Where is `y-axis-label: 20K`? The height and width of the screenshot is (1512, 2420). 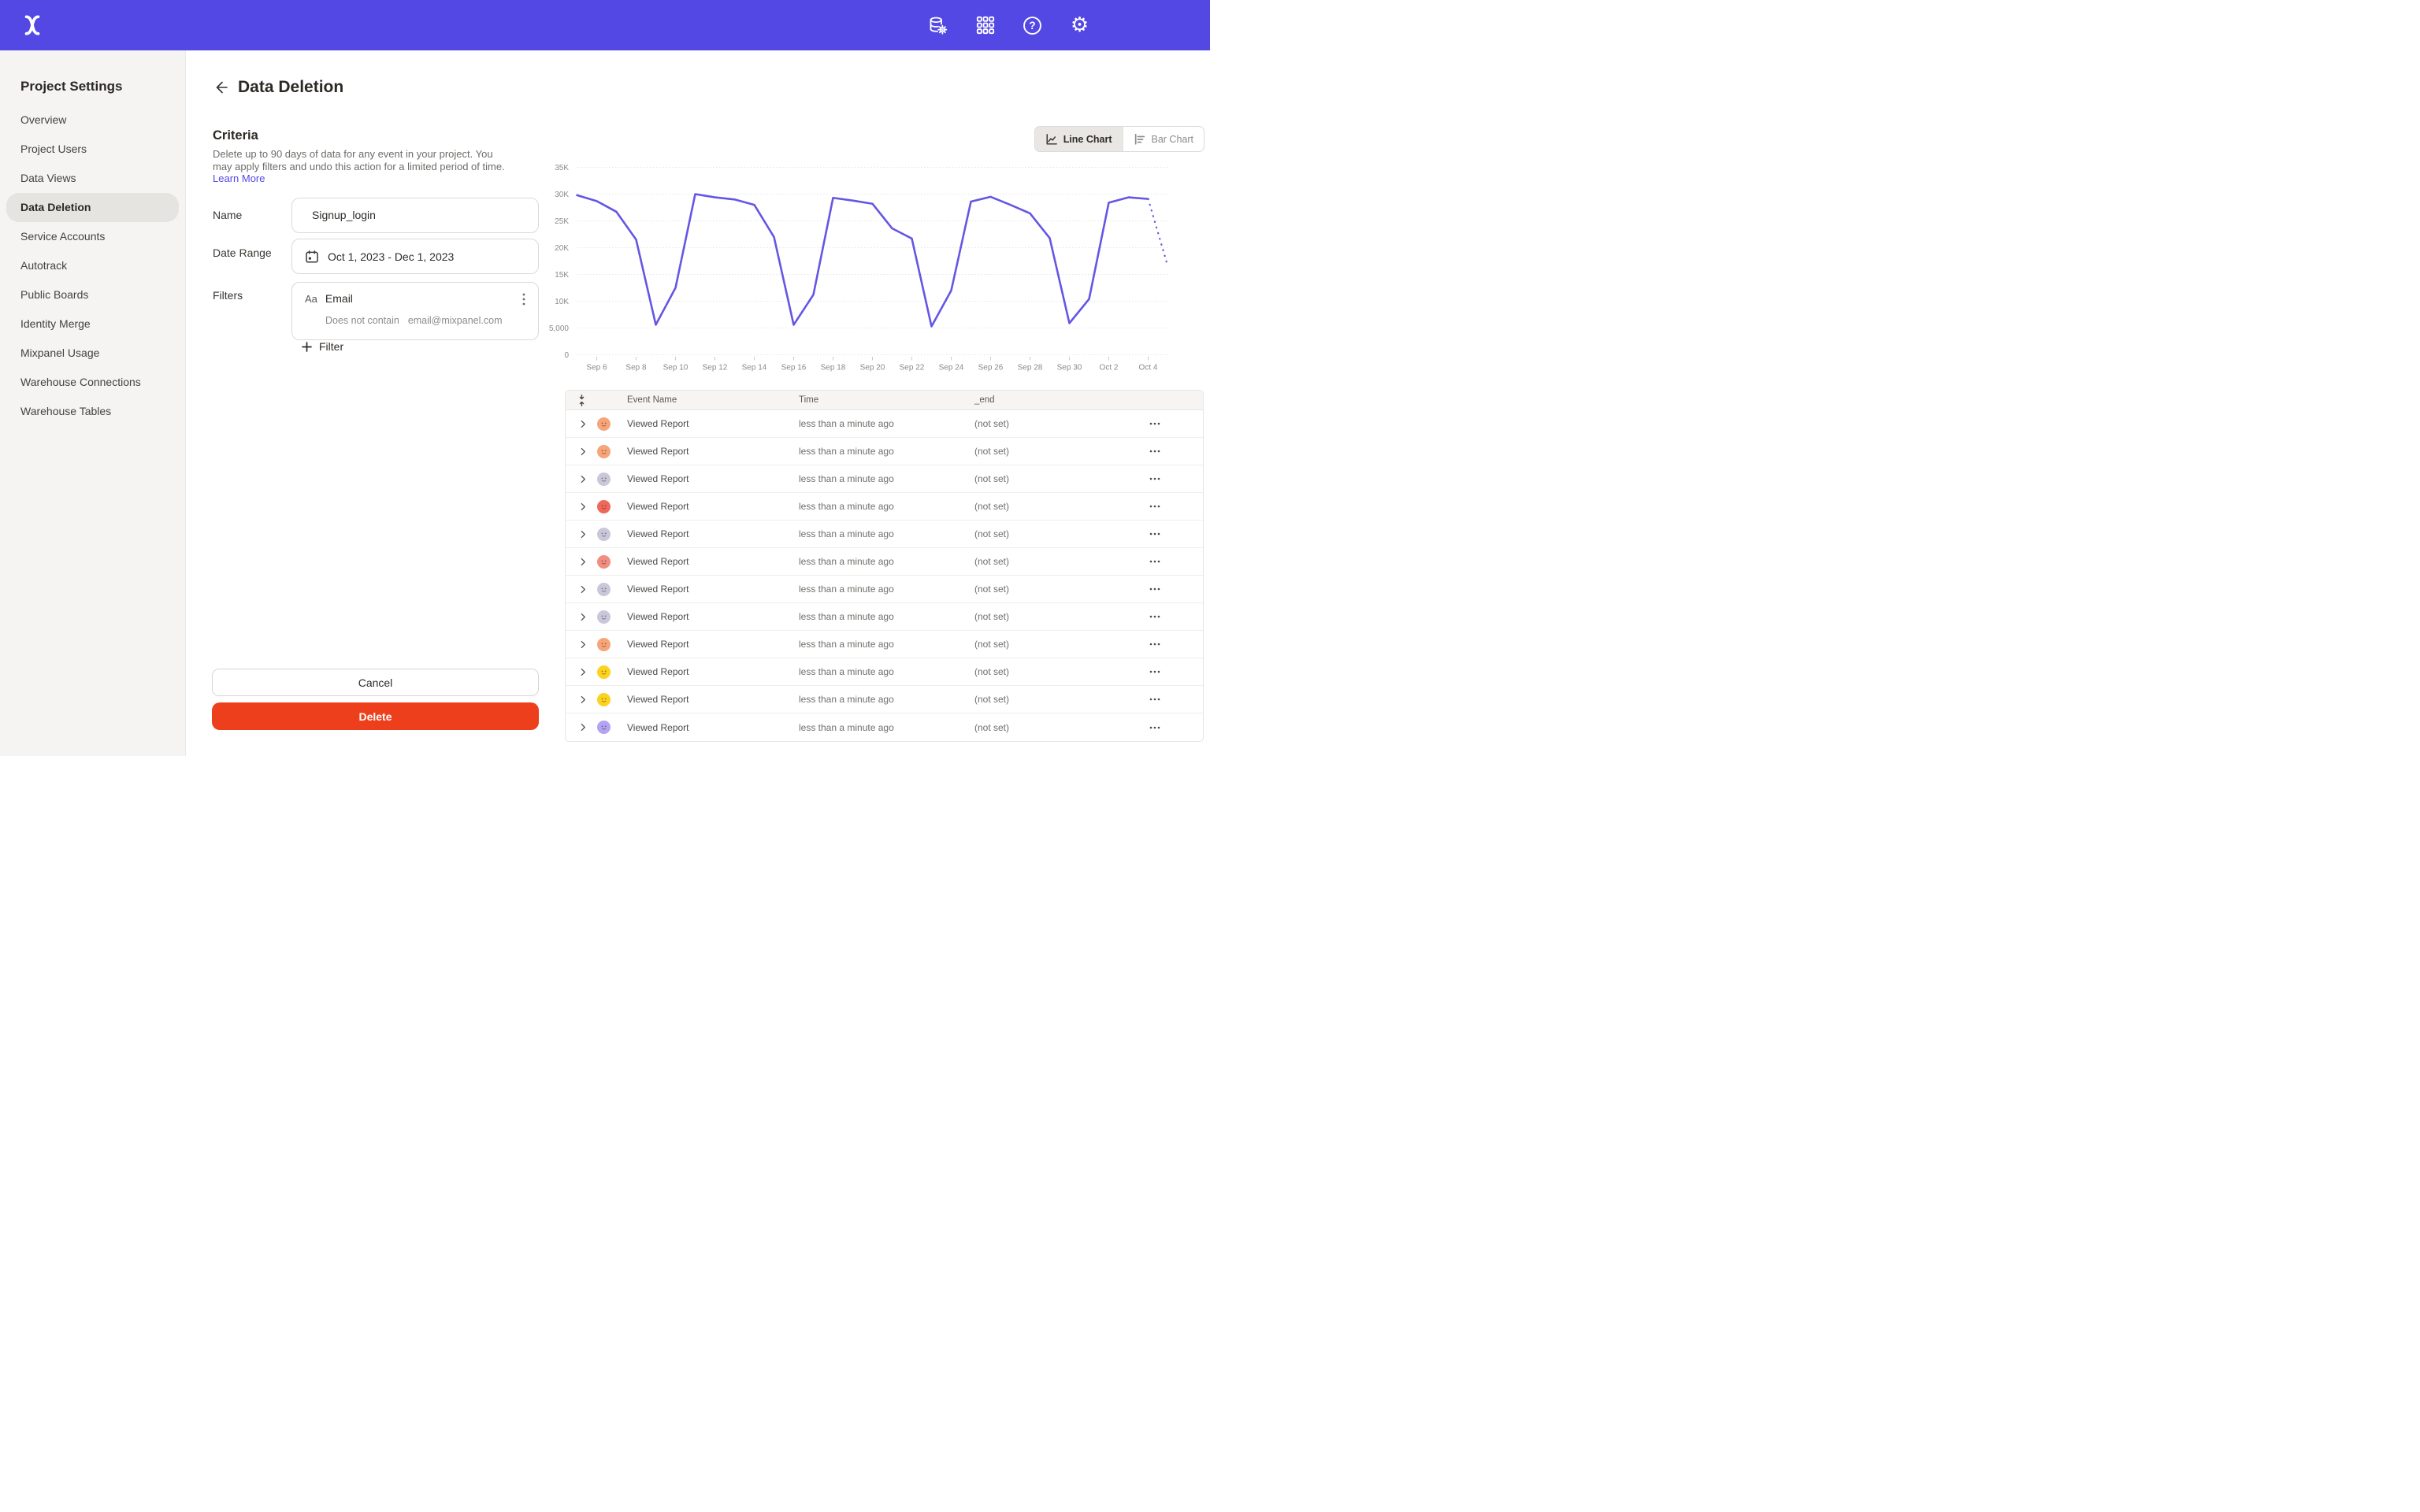 y-axis-label: 20K is located at coordinates (562, 248).